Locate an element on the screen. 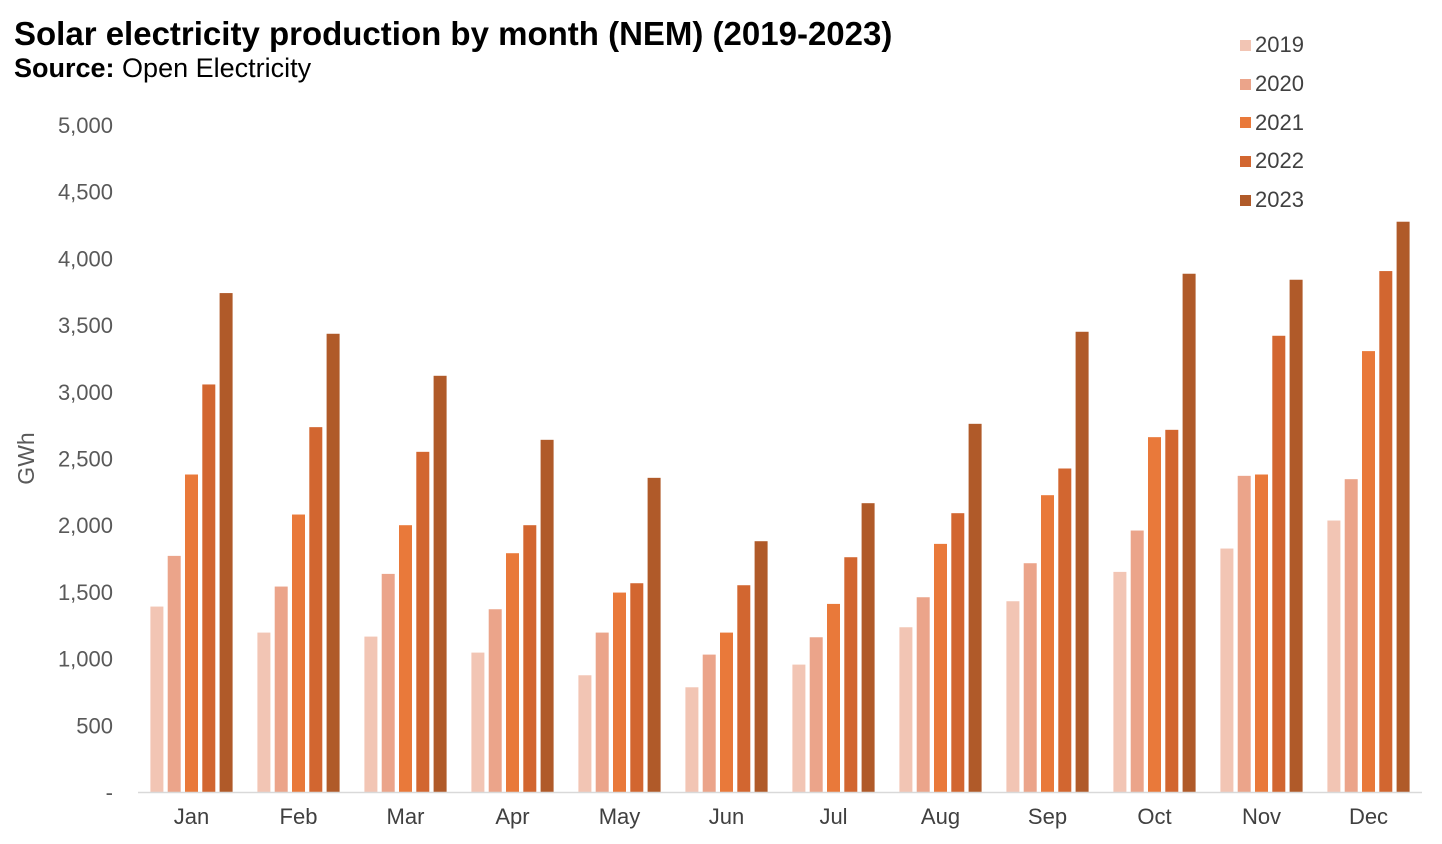 The width and height of the screenshot is (1442, 844). bar-2021-jun is located at coordinates (726, 712).